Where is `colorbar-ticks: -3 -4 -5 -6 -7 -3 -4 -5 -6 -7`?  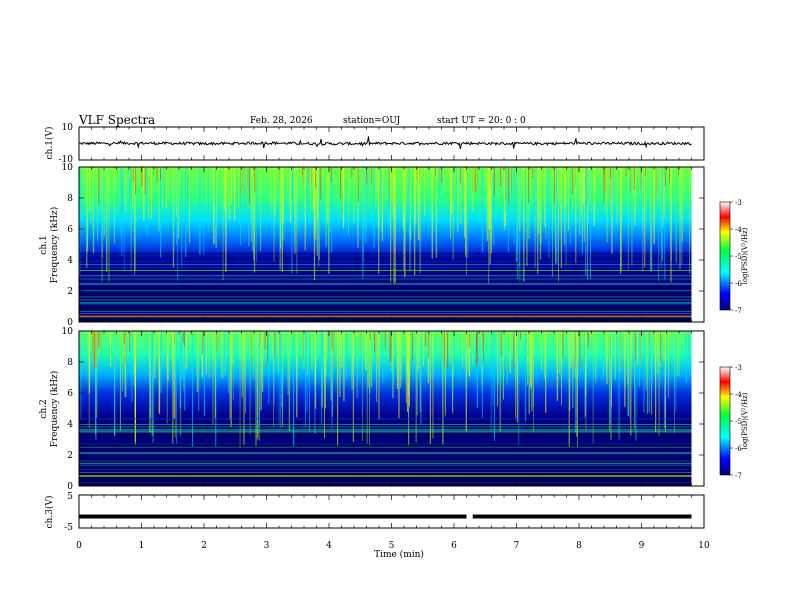 colorbar-ticks: -3 -4 -5 -6 -7 -3 -4 -5 -6 -7 is located at coordinates (736, 339).